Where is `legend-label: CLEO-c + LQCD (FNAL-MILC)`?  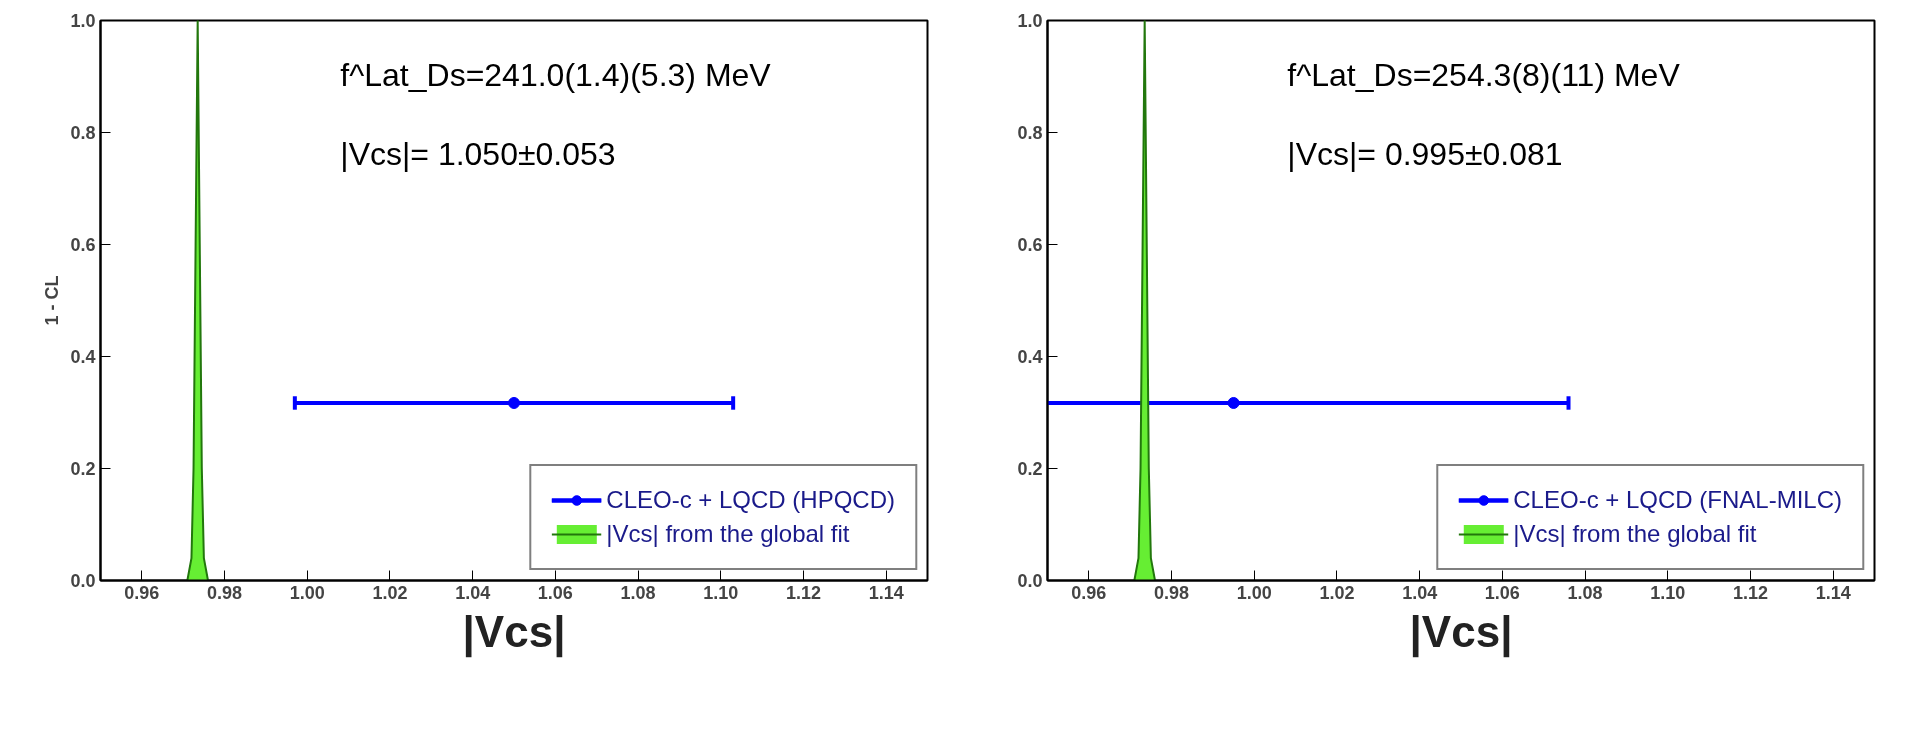 legend-label: CLEO-c + LQCD (FNAL-MILC) is located at coordinates (1677, 500).